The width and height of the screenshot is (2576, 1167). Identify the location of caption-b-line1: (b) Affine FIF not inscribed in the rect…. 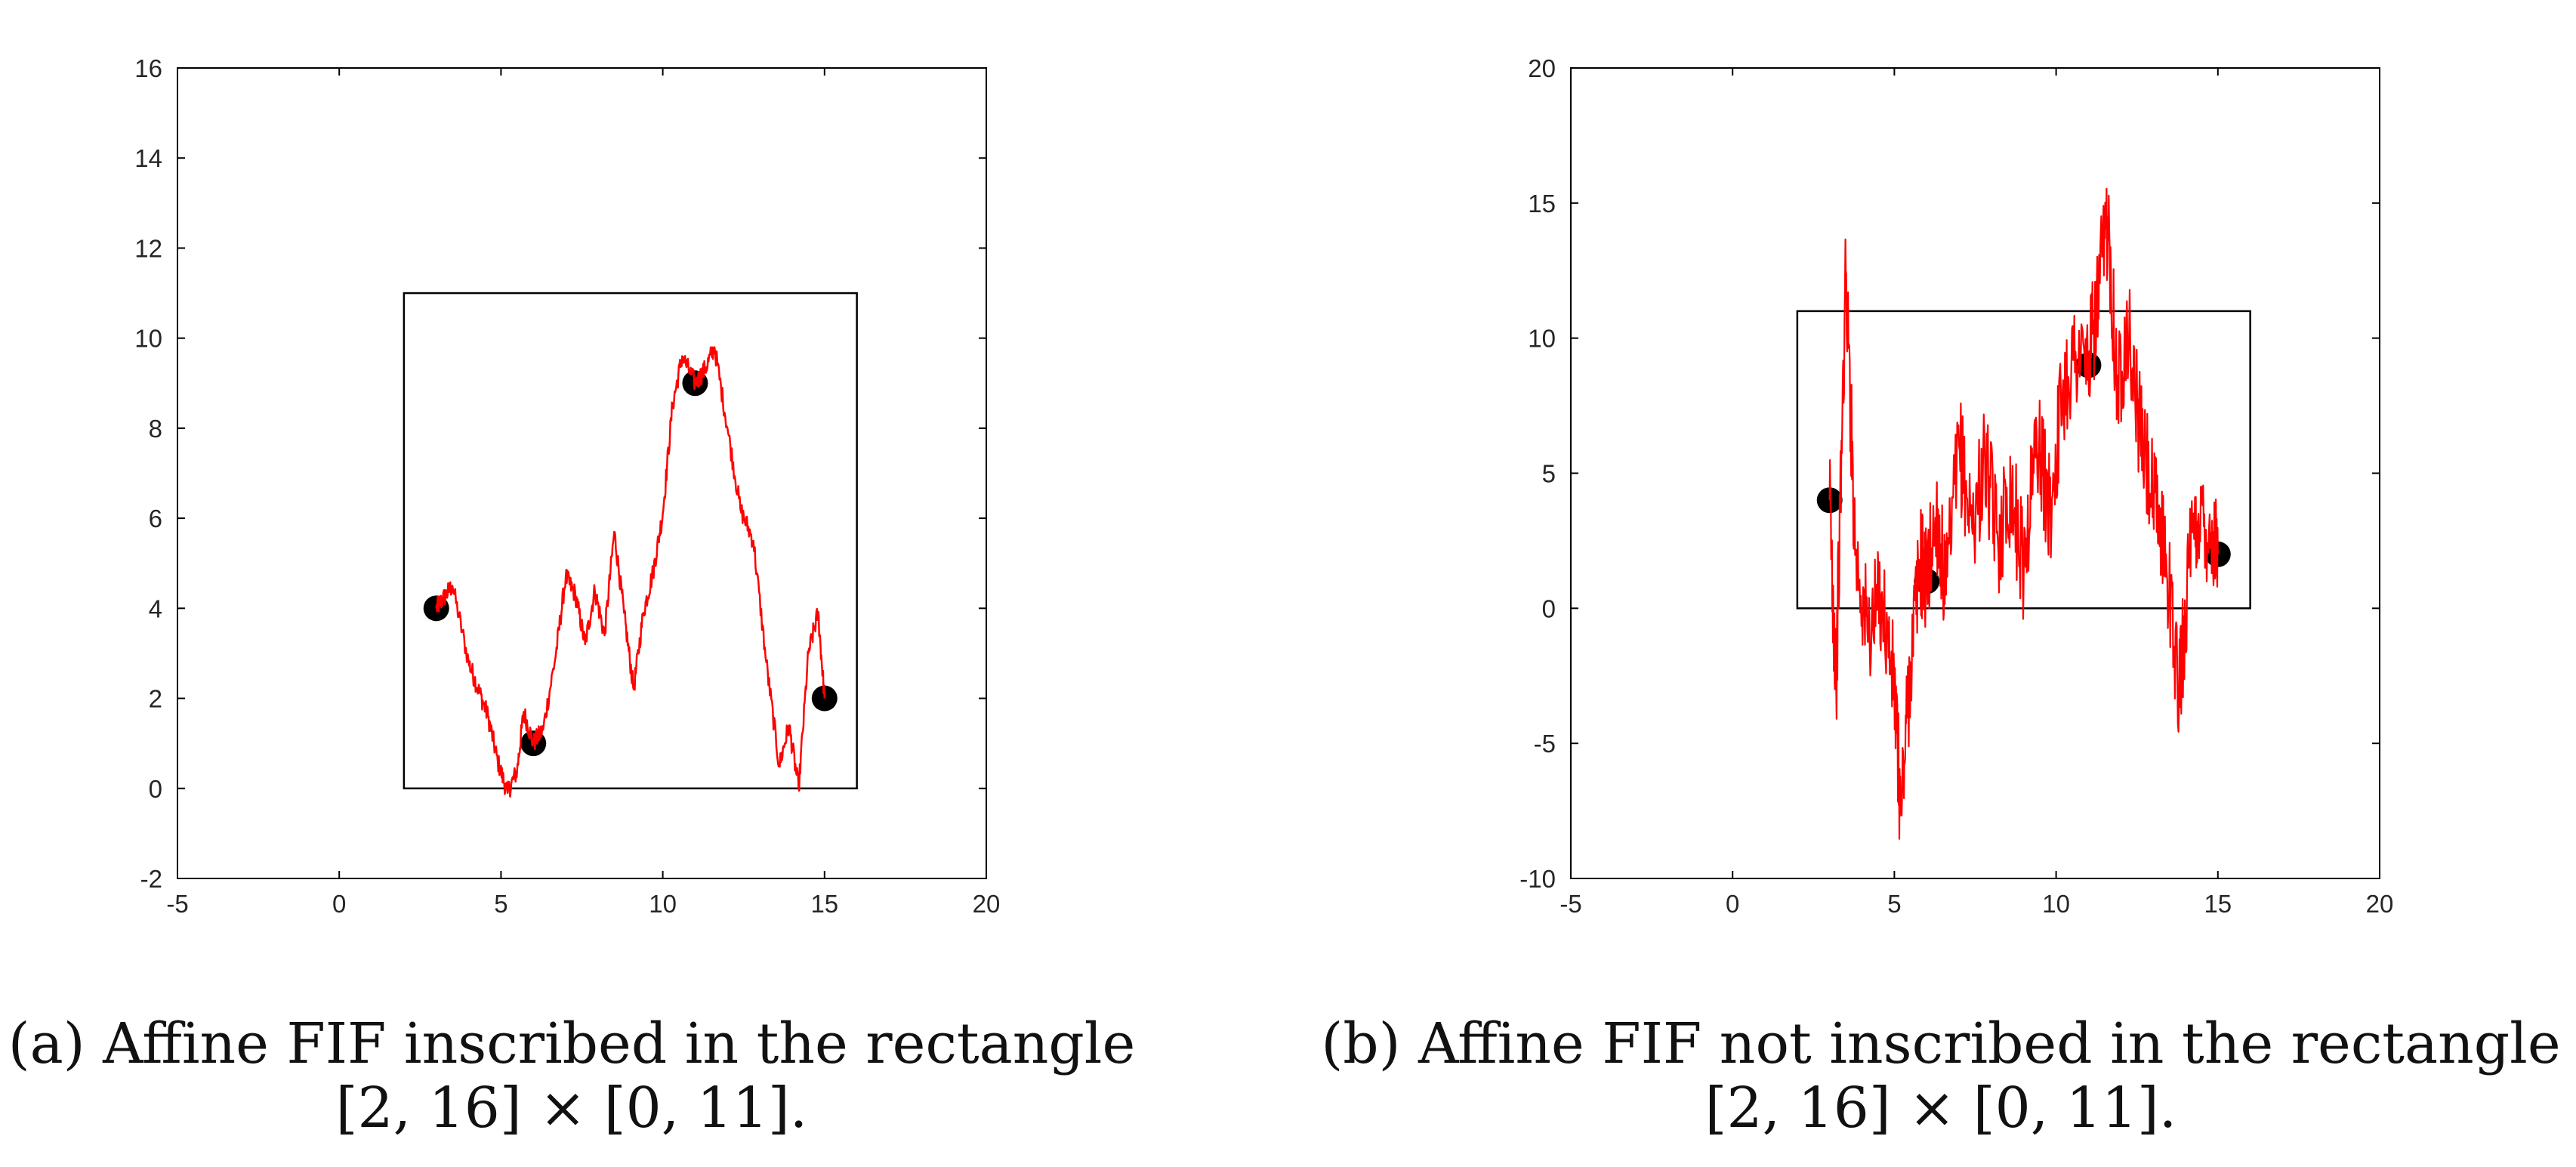
(1940, 1043).